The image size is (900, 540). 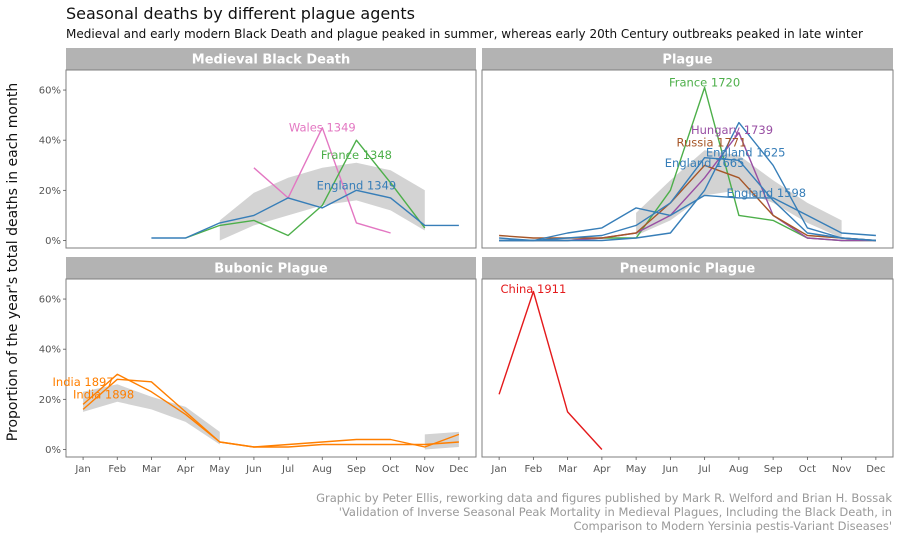 I want to click on series-line-china-1911, so click(x=550, y=370).